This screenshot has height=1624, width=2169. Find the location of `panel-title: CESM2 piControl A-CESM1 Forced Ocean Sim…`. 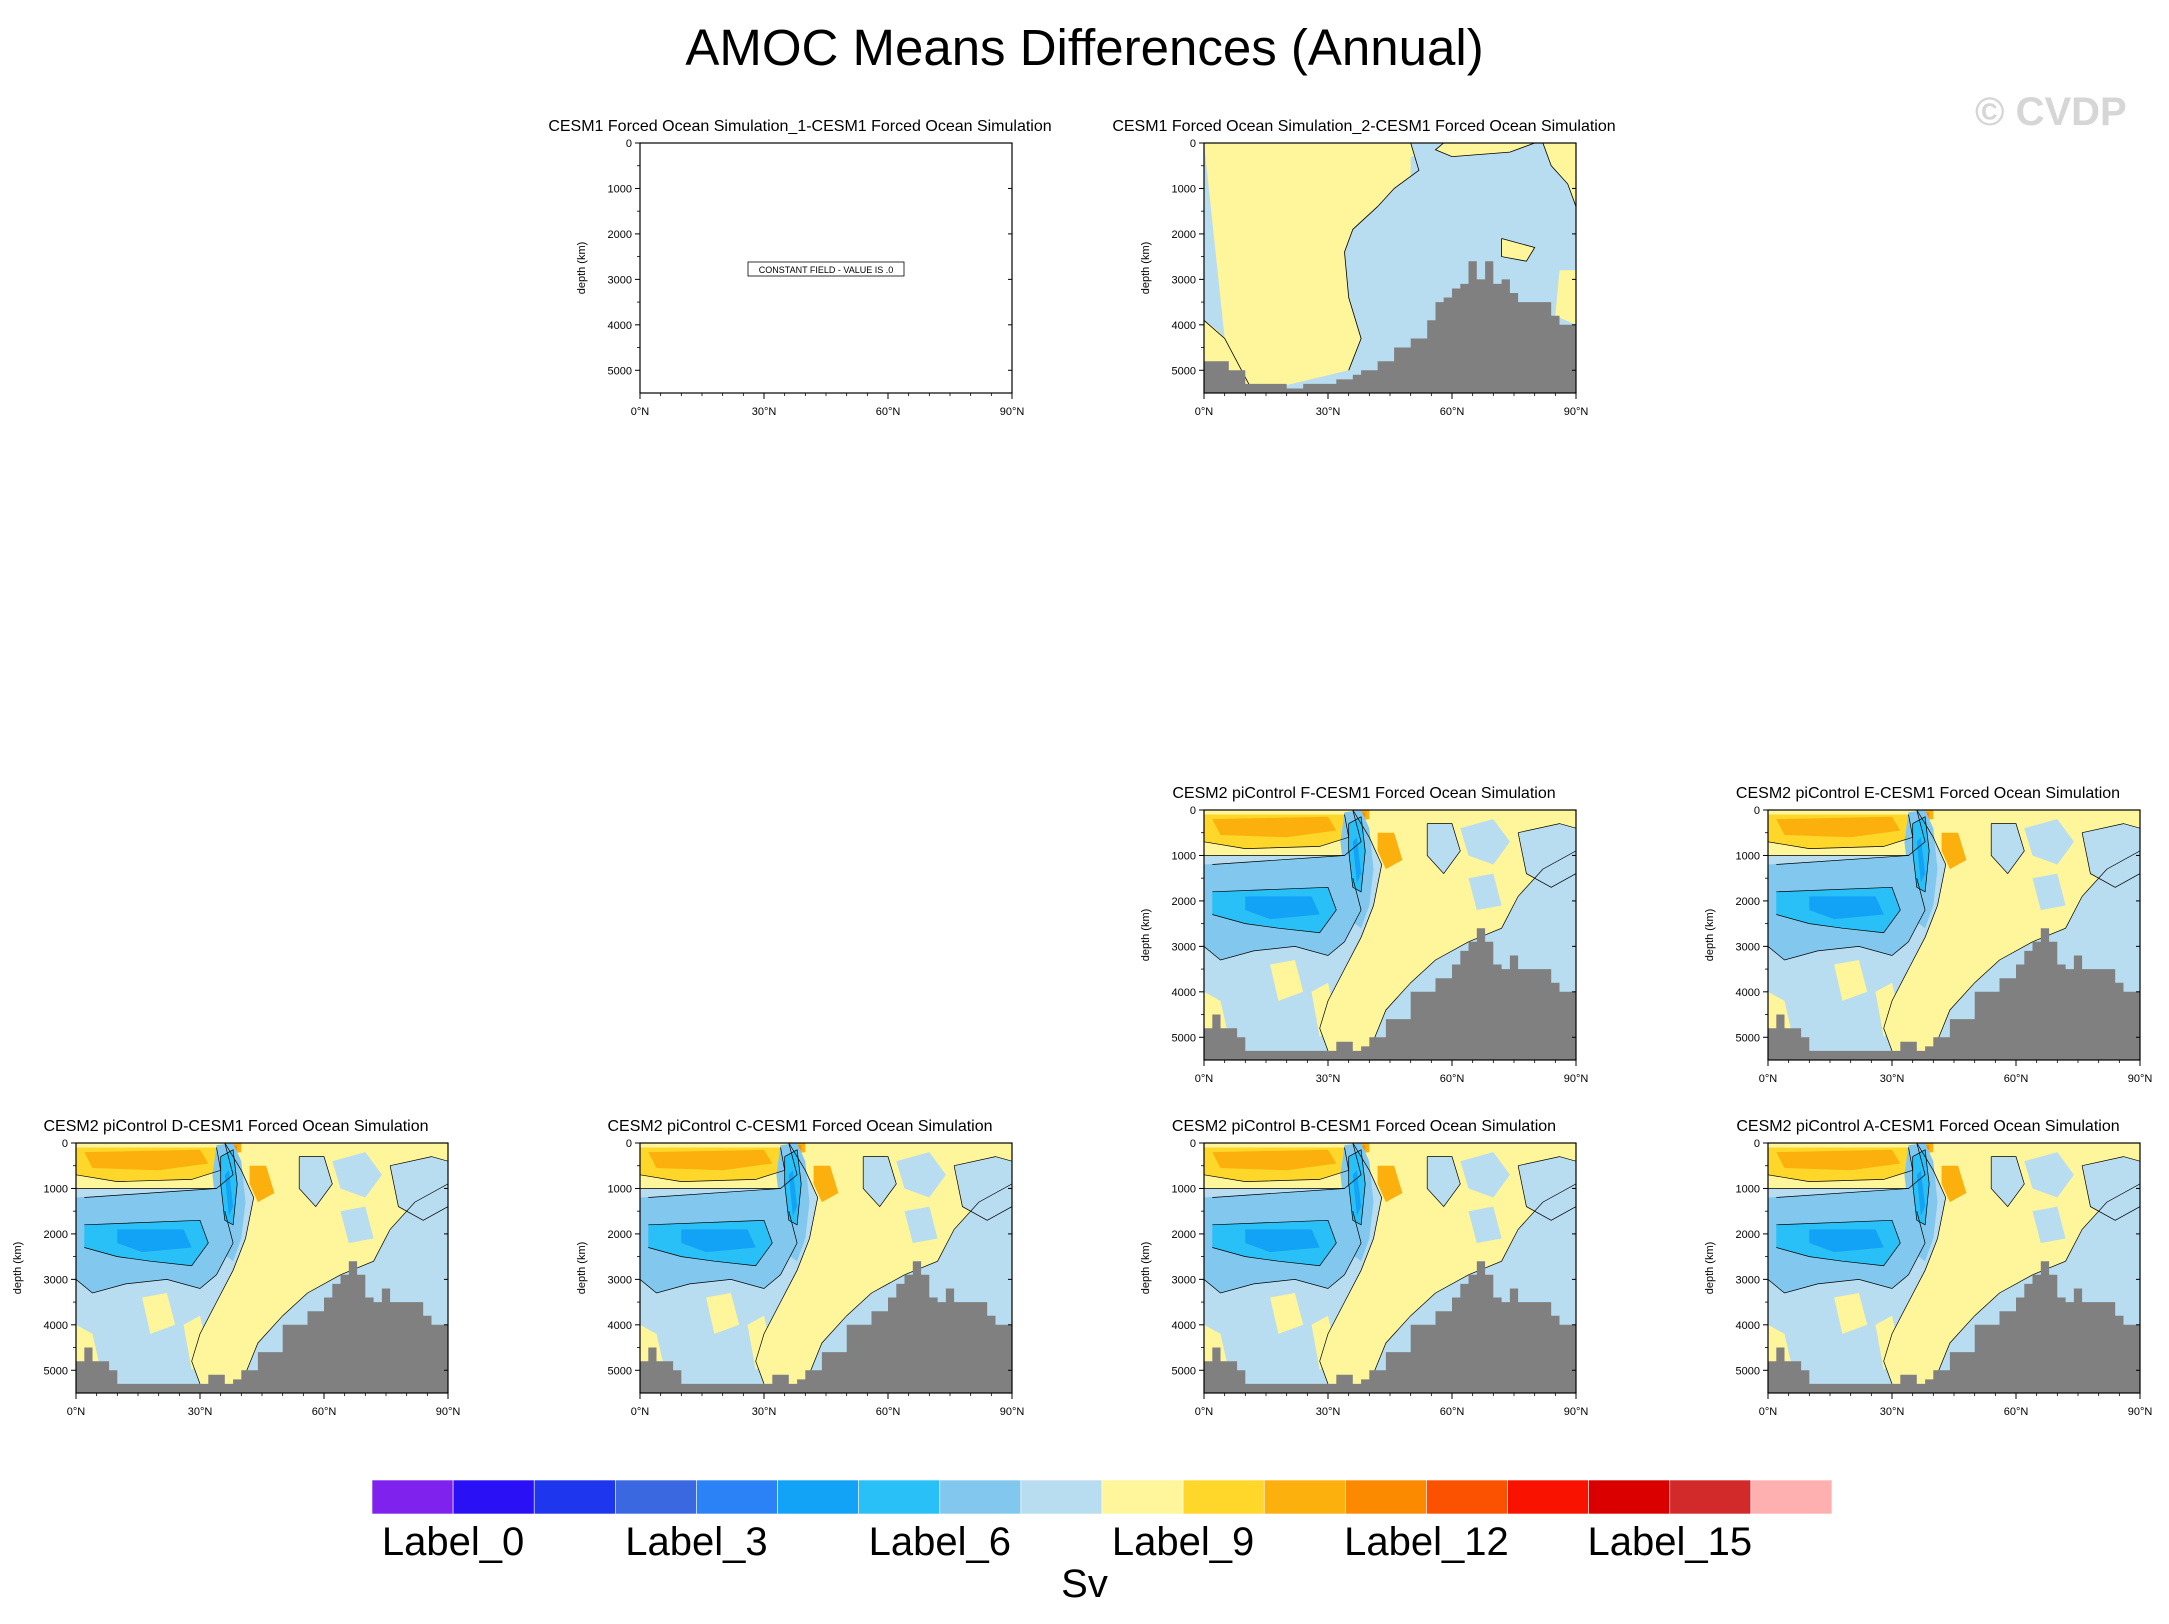

panel-title: CESM2 piControl A-CESM1 Forced Ocean Sim… is located at coordinates (1928, 1126).